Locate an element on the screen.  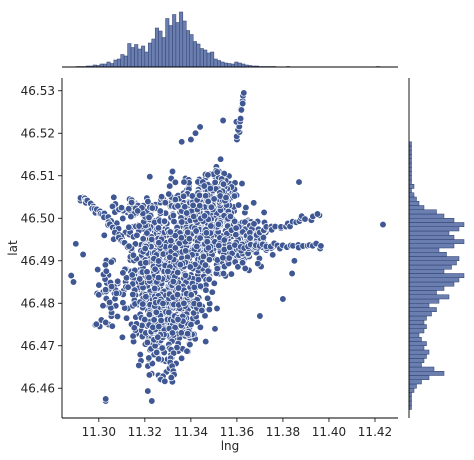
x-tick-label: 11.34 is located at coordinates (191, 432).